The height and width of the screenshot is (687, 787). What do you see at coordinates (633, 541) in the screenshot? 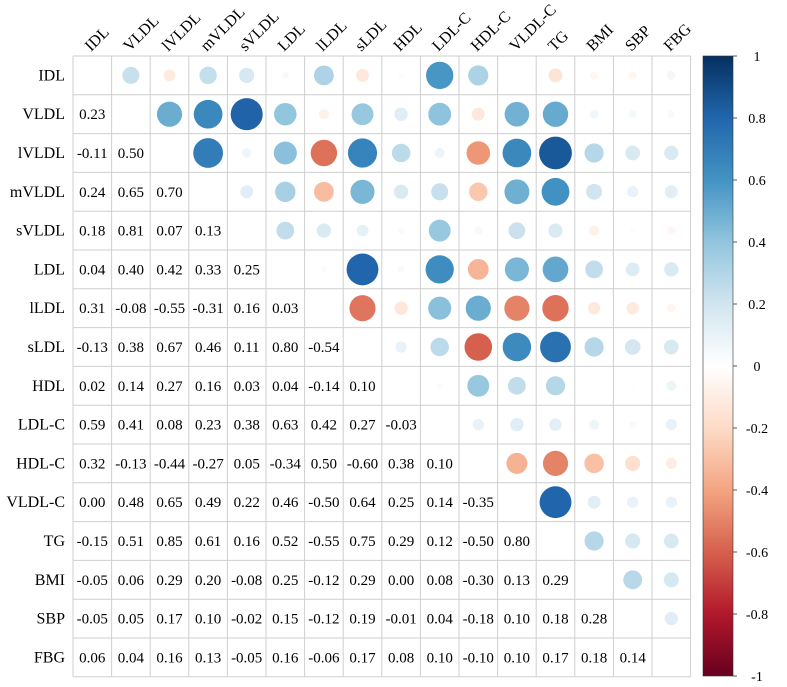
I see `corr-circle-TG-SBP` at bounding box center [633, 541].